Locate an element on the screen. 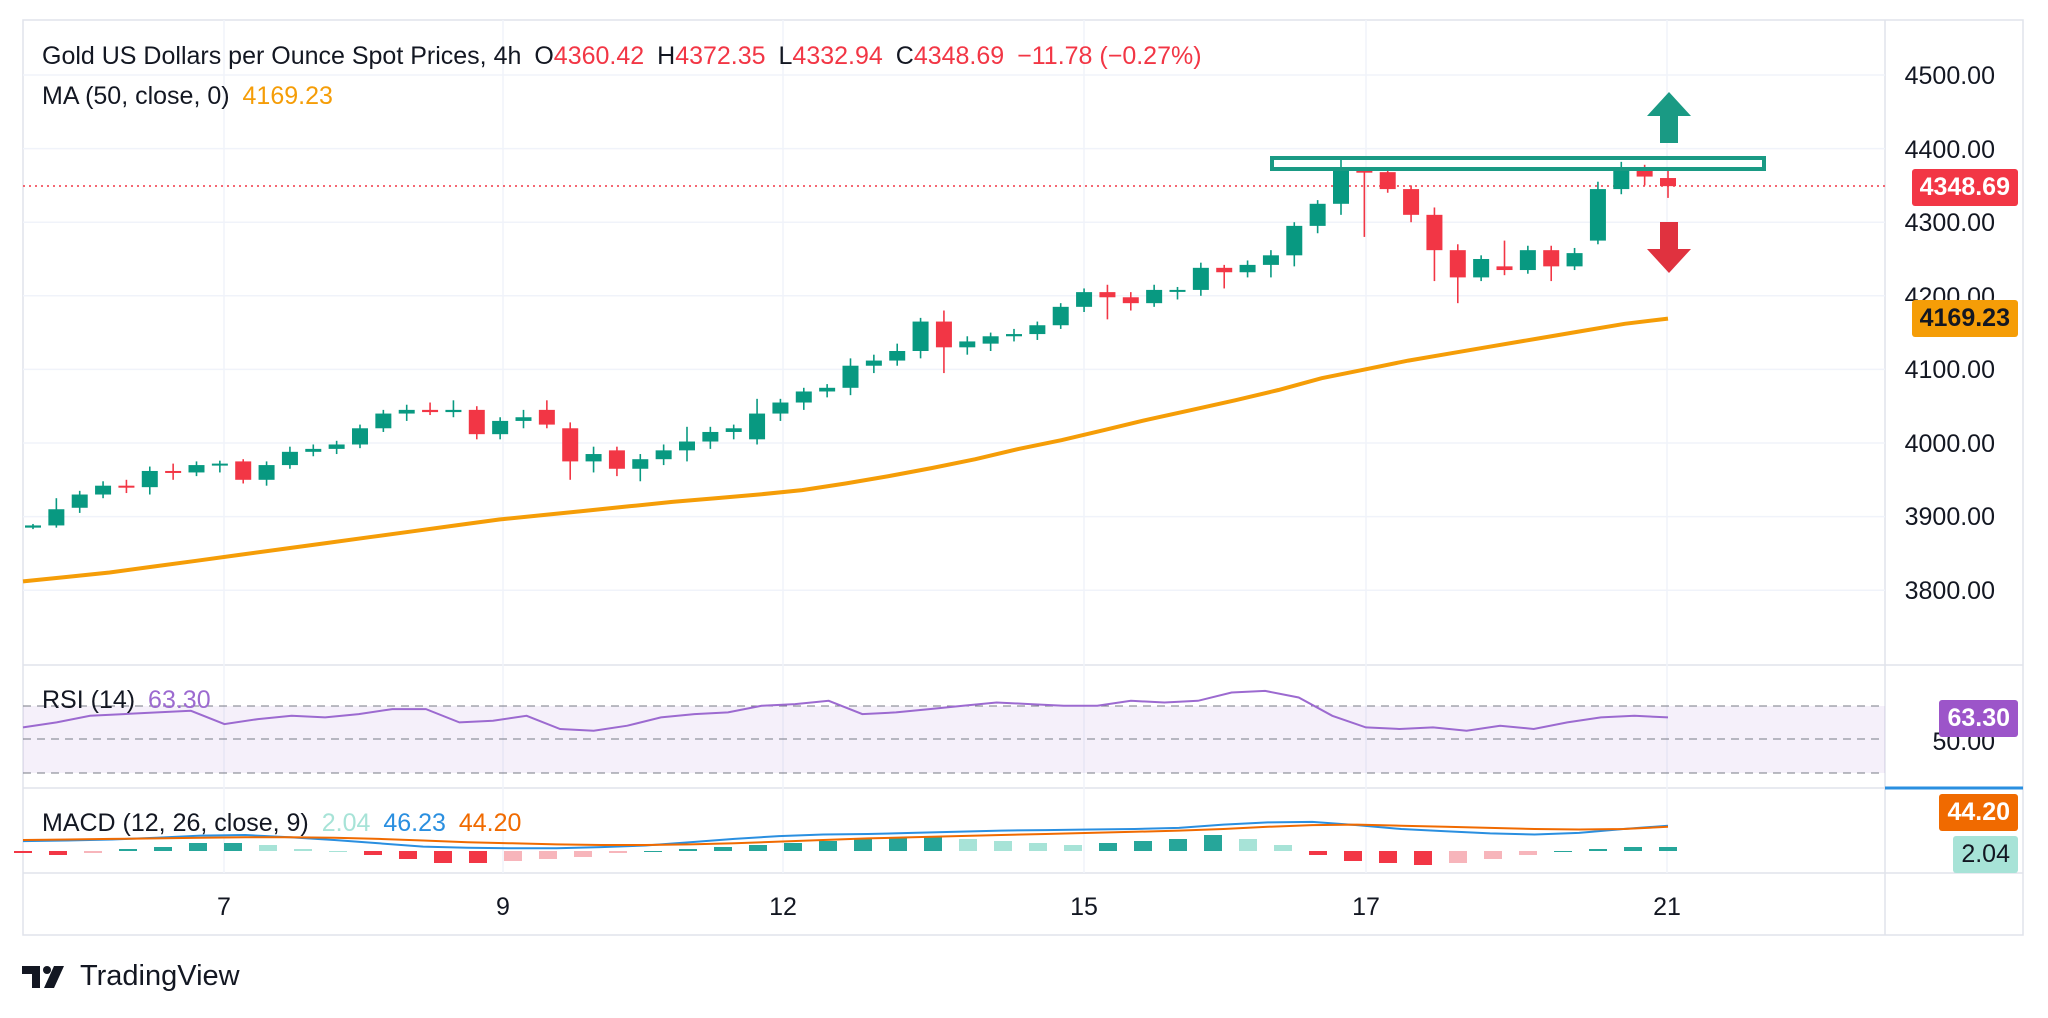 This screenshot has width=2048, height=1018. y-tick: 3900.00 is located at coordinates (1949, 517).